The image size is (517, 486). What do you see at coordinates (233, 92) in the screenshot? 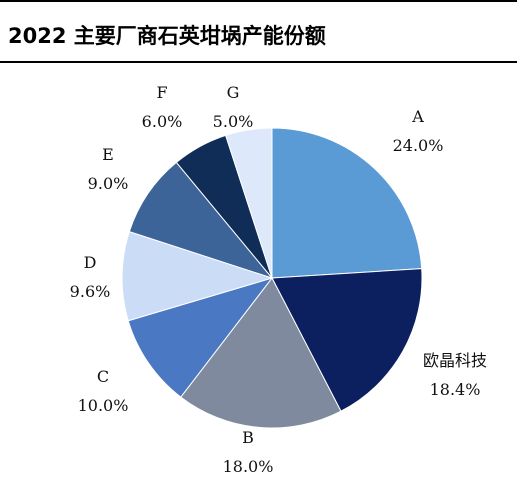
I see `slice-name-label: G` at bounding box center [233, 92].